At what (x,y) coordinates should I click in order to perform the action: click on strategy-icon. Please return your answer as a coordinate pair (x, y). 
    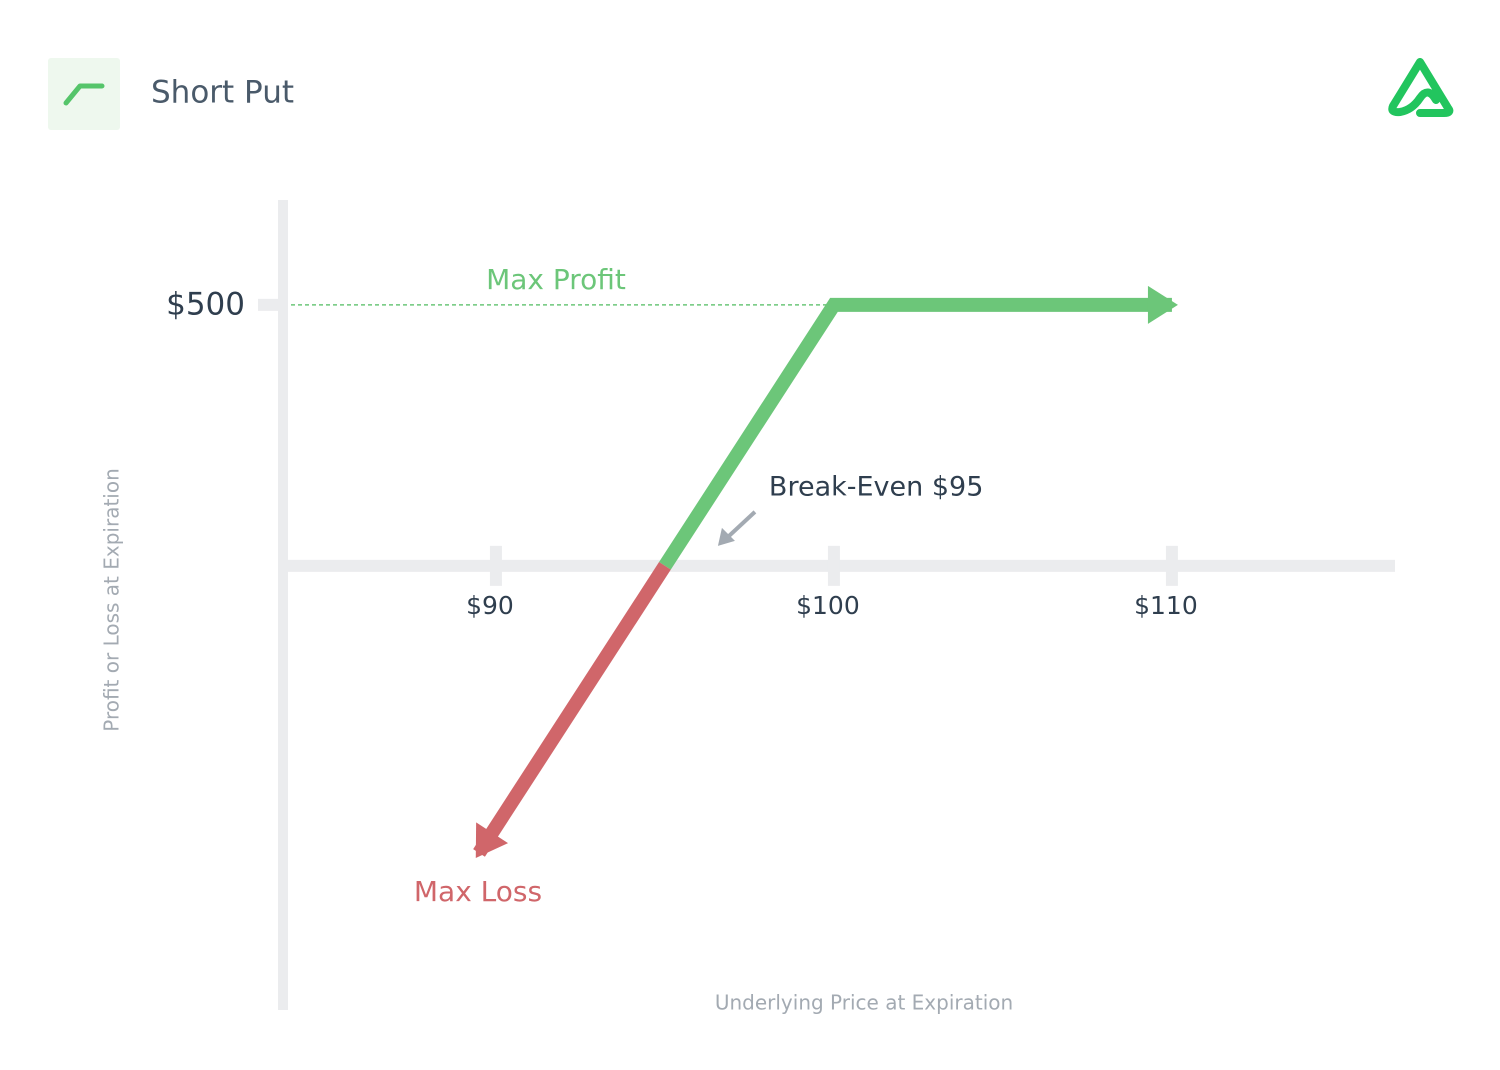
    Looking at the image, I should click on (84, 94).